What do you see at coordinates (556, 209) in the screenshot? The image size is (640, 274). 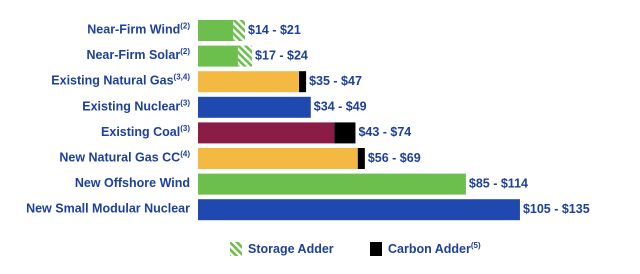 I see `range-label: $105 - $135` at bounding box center [556, 209].